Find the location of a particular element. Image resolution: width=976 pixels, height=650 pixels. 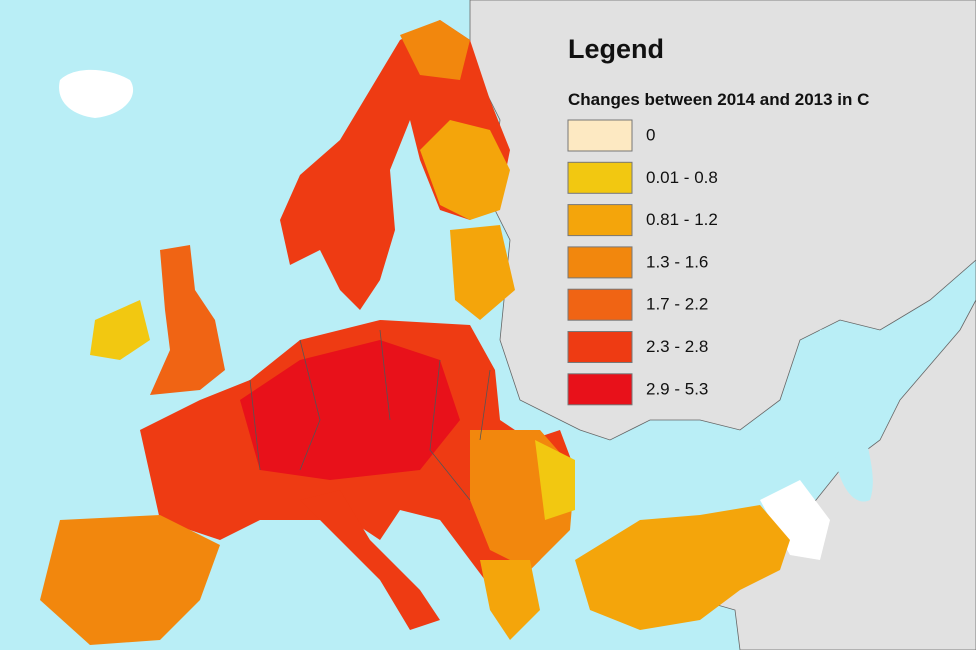

legend-label: 1.3 - 1.6 is located at coordinates (677, 261).